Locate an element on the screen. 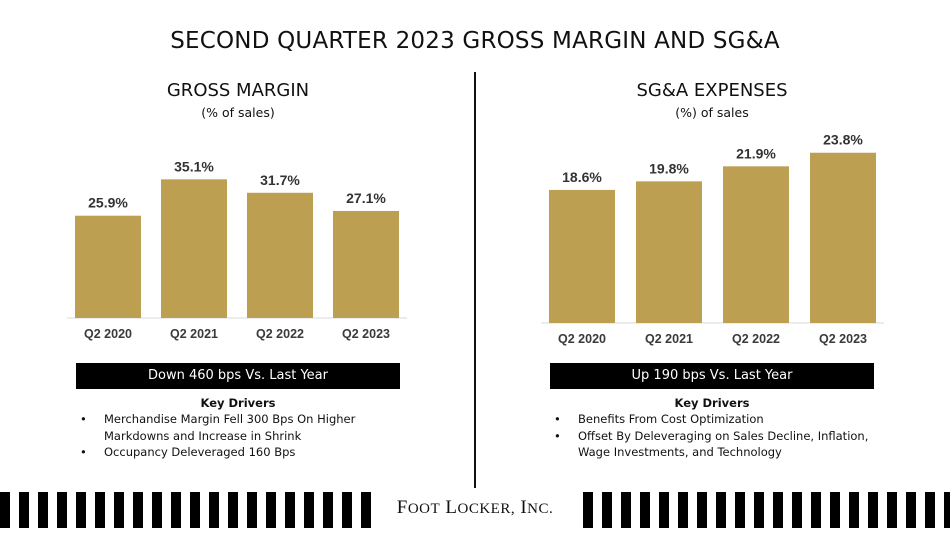 This screenshot has width=950, height=534. center-divider is located at coordinates (475, 280).